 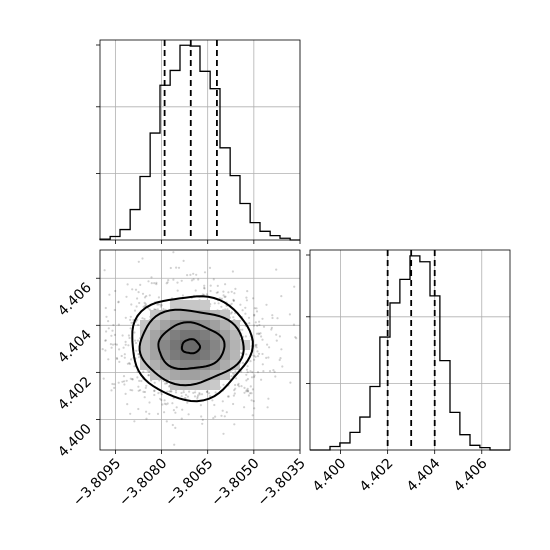 I want to click on panel-bottom-right-histogram, so click(x=410, y=350).